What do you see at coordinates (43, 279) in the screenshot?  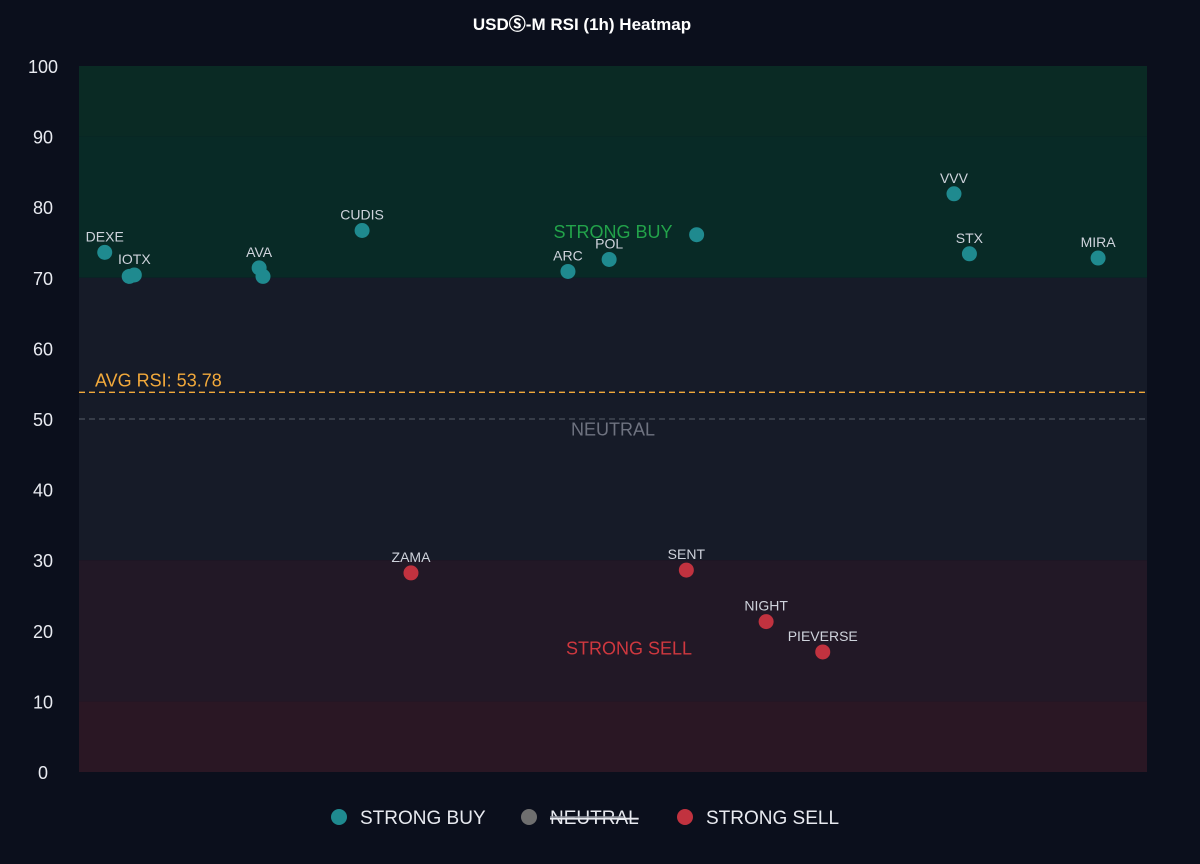 I see `y-tick-label: 70` at bounding box center [43, 279].